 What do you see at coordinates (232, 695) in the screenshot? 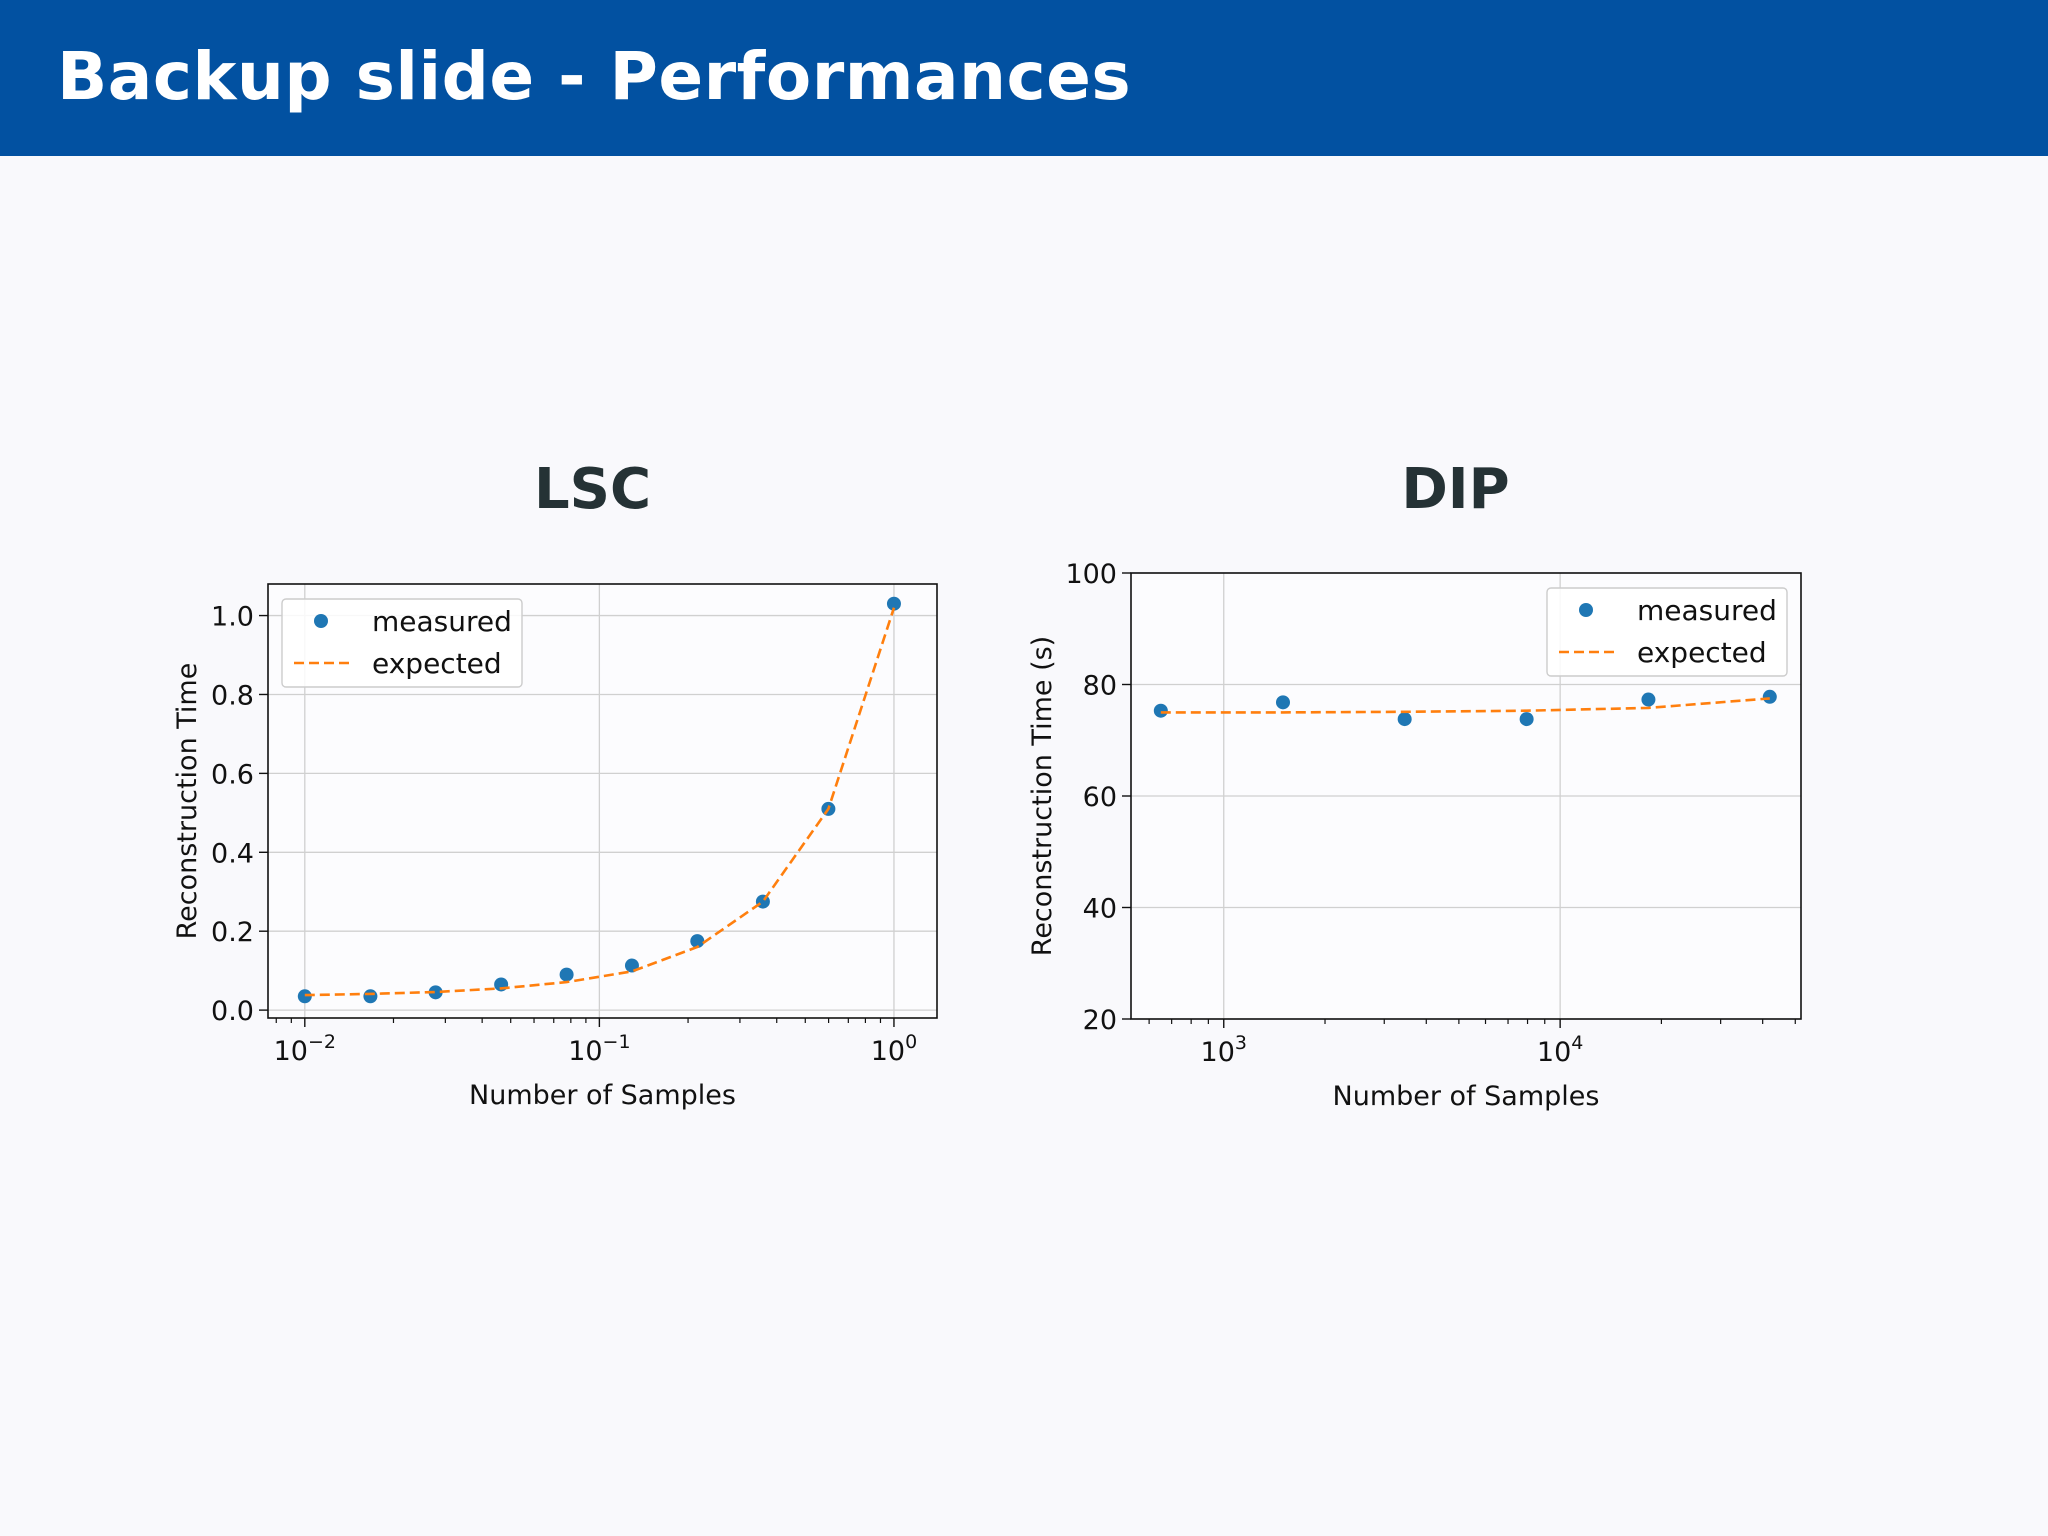
I see `y-tick-label: 0.8` at bounding box center [232, 695].